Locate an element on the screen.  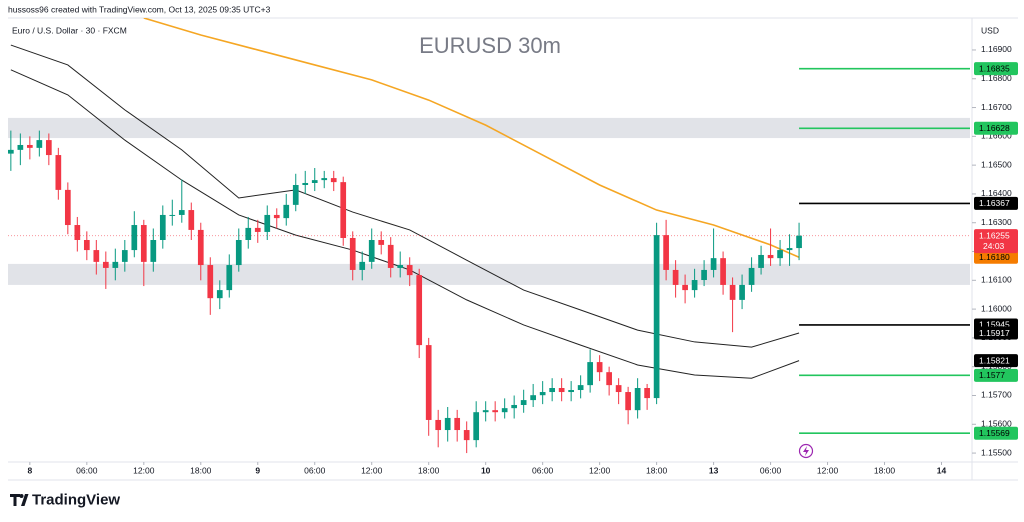
y-tick-label: 1.16100 is located at coordinates (996, 280).